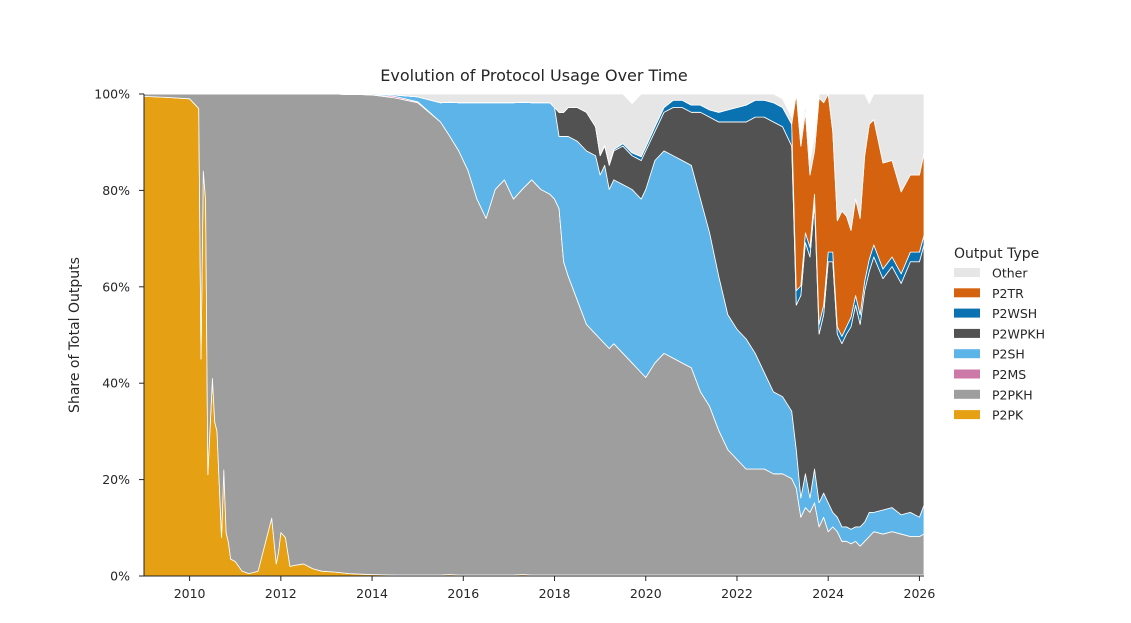 This screenshot has width=1131, height=623. Describe the element at coordinates (372, 593) in the screenshot. I see `x-tick-label: 2014` at that location.